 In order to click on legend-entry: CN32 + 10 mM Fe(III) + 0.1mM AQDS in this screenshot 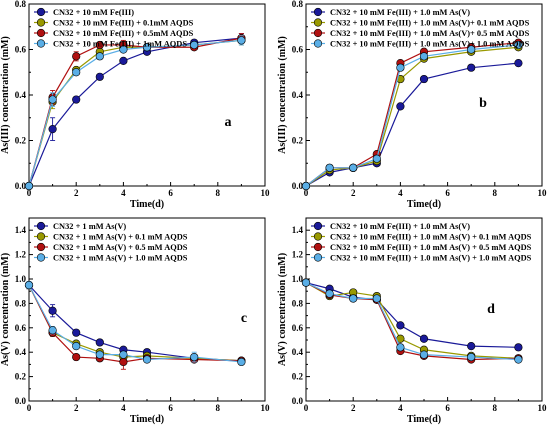, I will do `click(123, 23)`.